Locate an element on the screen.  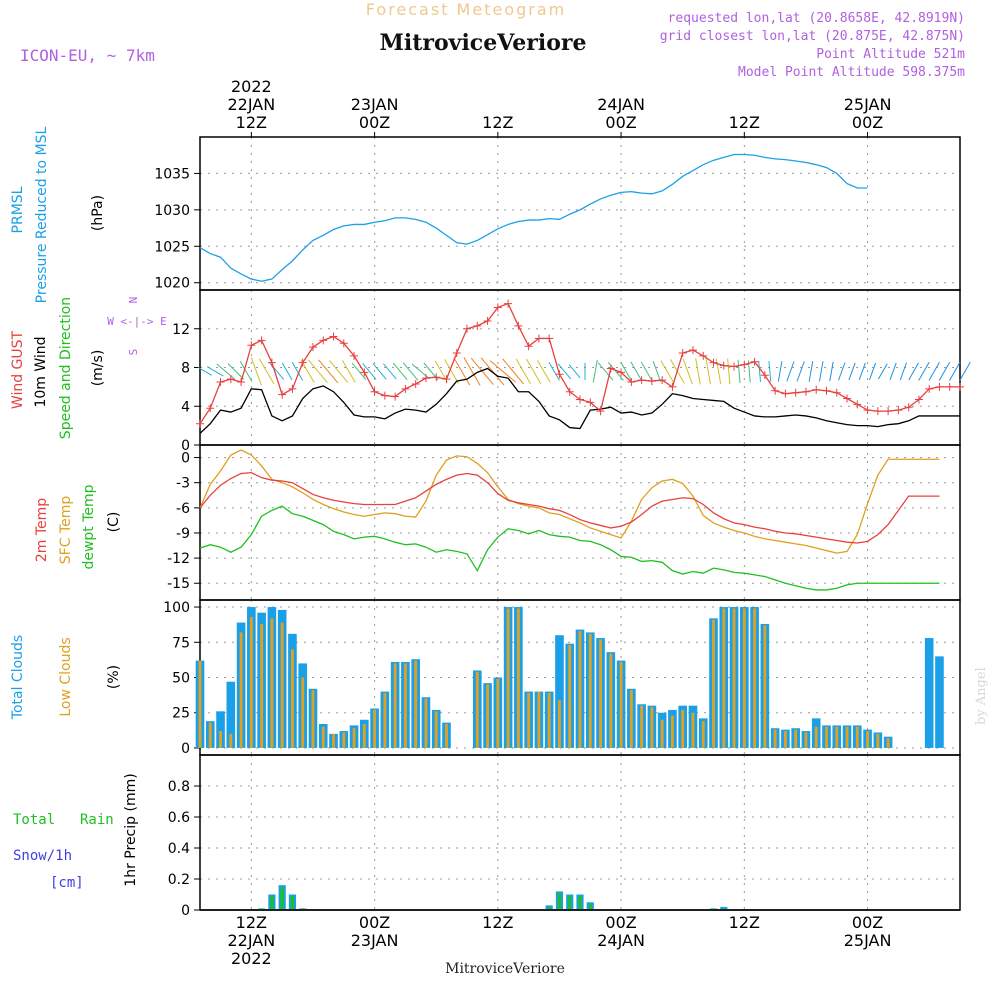
top-time-label: 22JAN is located at coordinates (251, 104).